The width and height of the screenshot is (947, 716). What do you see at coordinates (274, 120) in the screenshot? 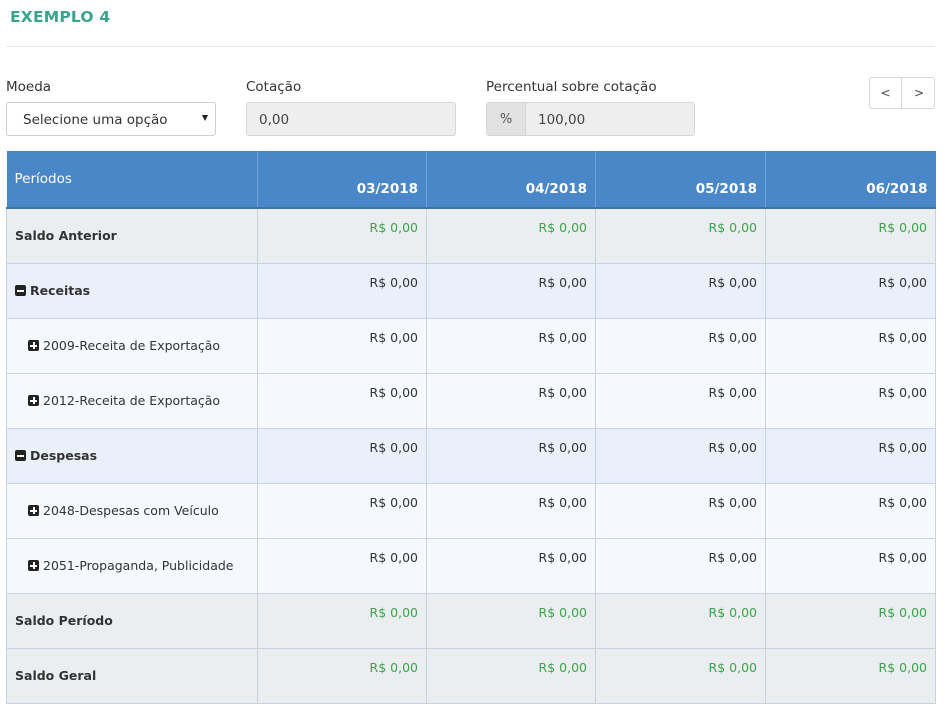
I see `cotacao-value: 0,00` at bounding box center [274, 120].